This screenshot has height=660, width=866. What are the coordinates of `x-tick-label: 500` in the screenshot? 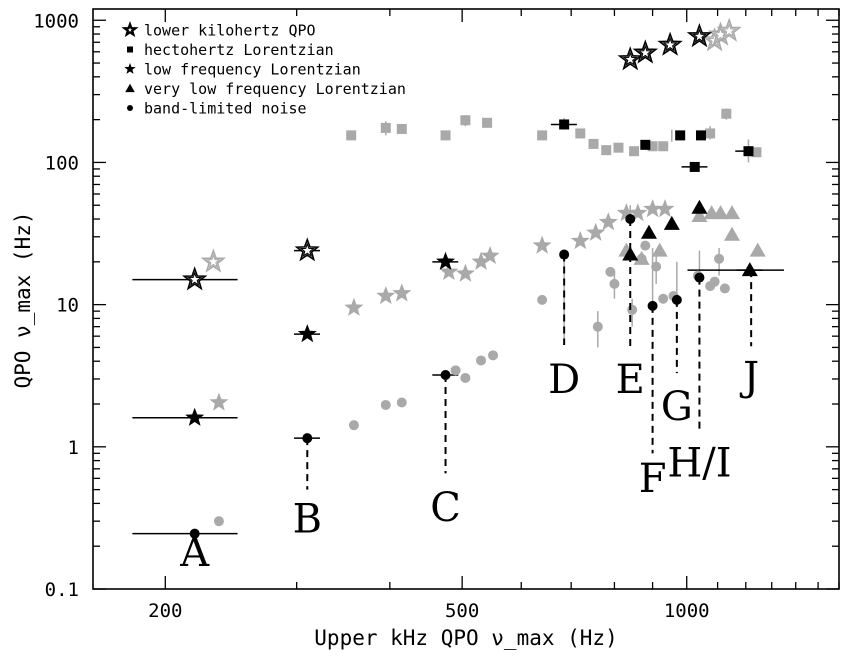 It's located at (462, 611).